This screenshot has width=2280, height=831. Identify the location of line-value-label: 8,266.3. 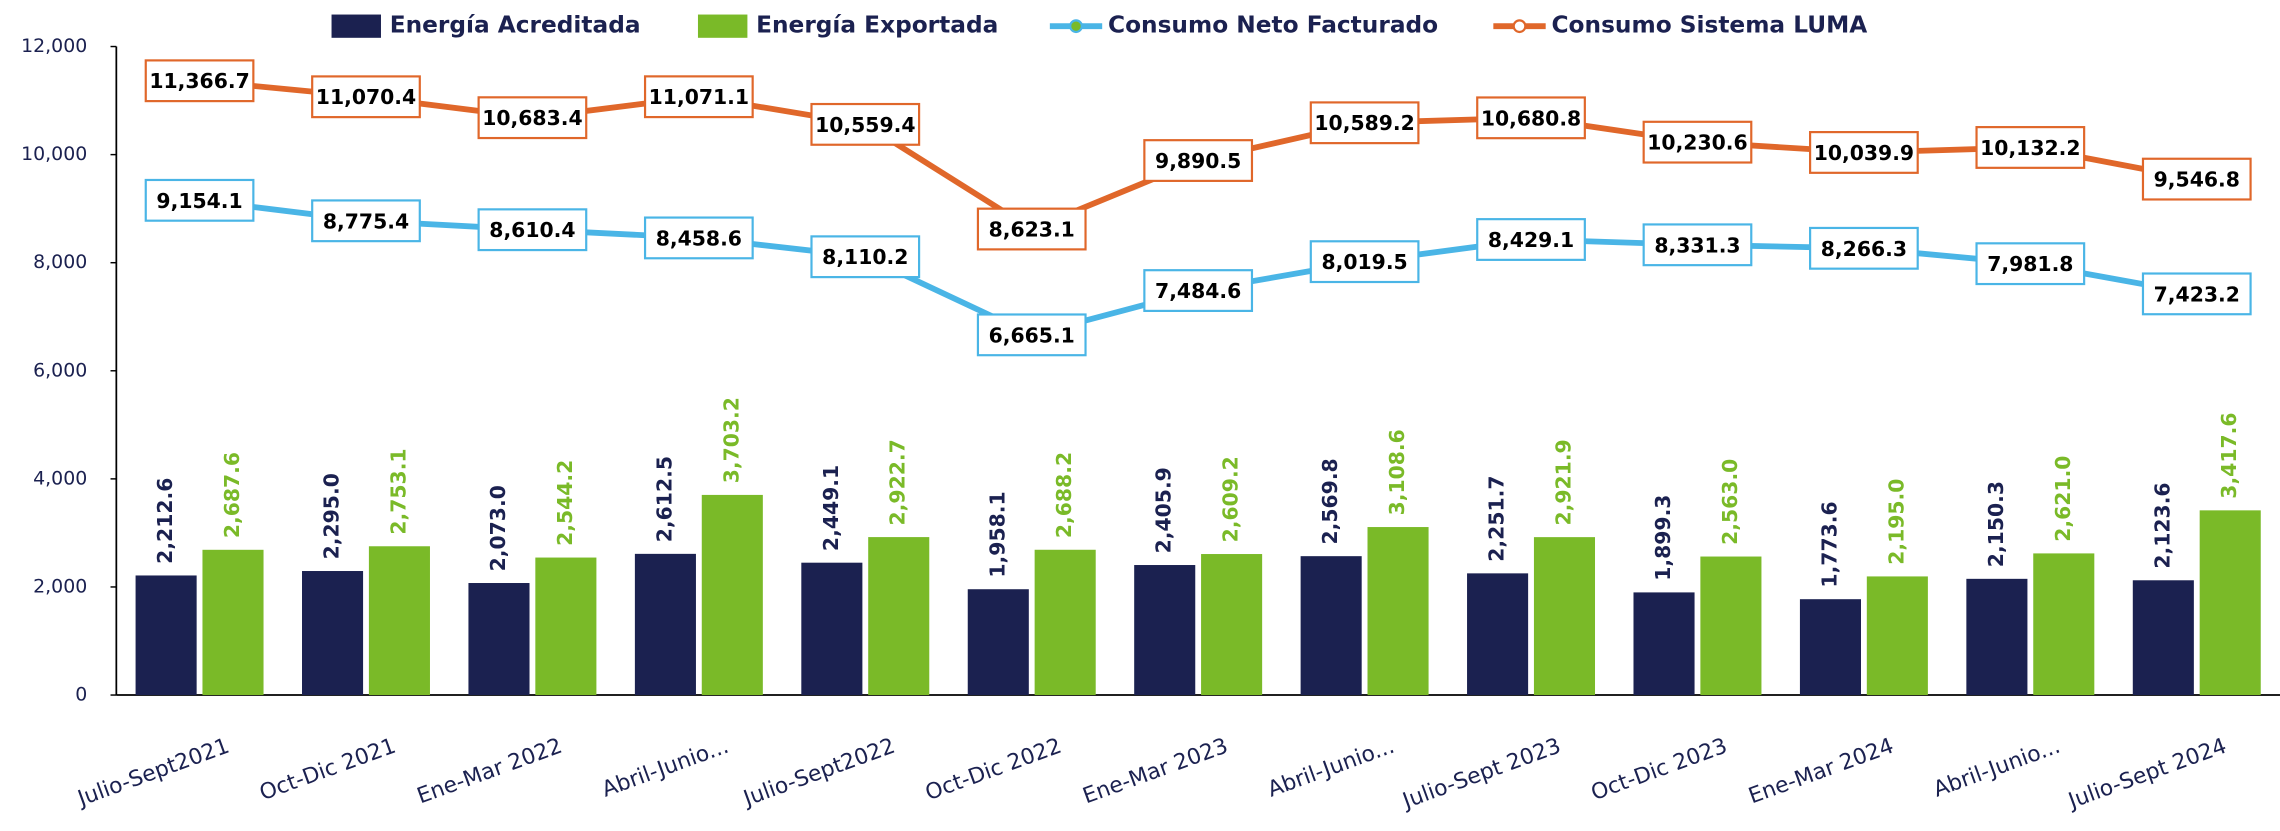
(1864, 249).